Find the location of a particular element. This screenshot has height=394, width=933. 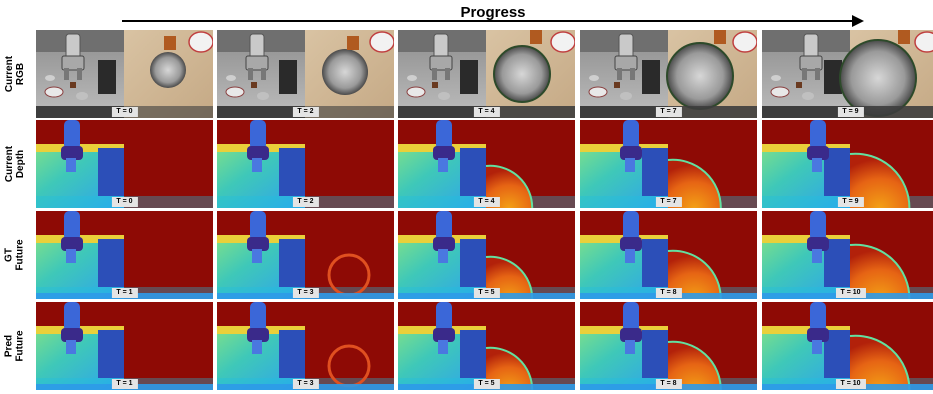

rgb-tile: T = 4 is located at coordinates (486, 74).